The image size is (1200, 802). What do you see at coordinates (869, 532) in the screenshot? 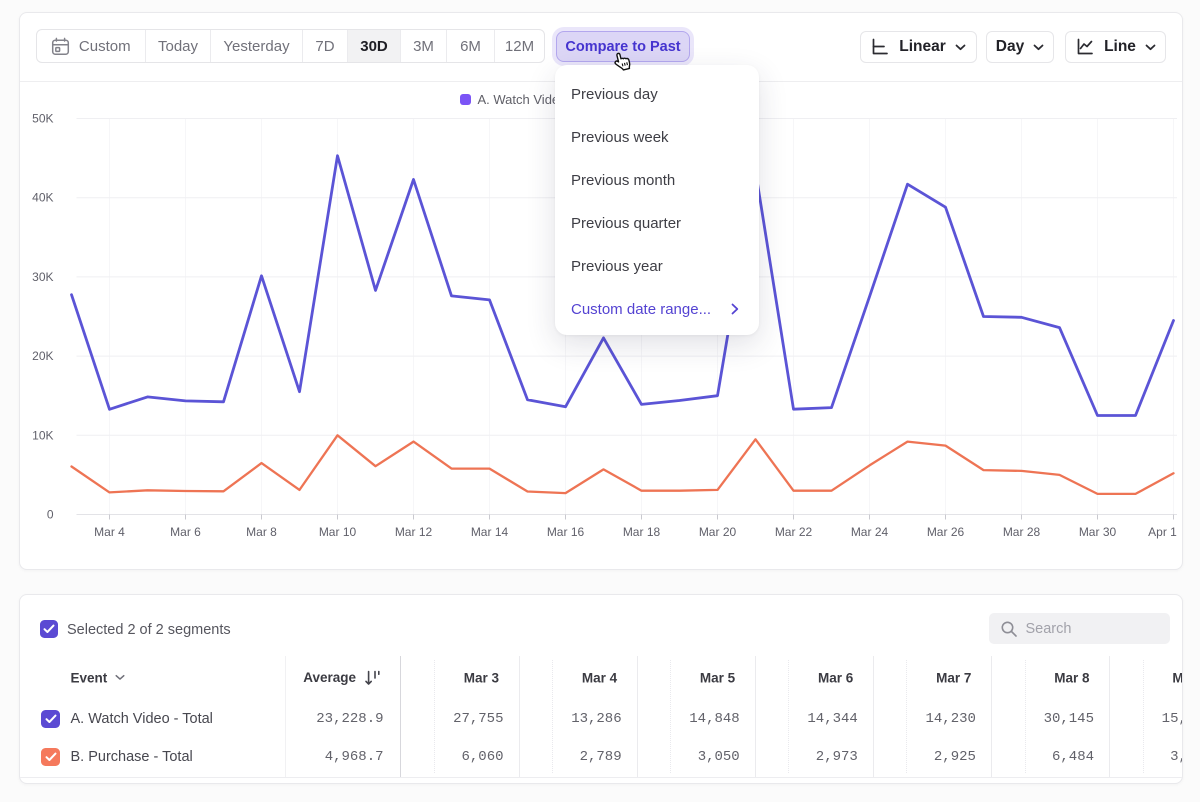
I see `svg-text: Mar 24` at bounding box center [869, 532].